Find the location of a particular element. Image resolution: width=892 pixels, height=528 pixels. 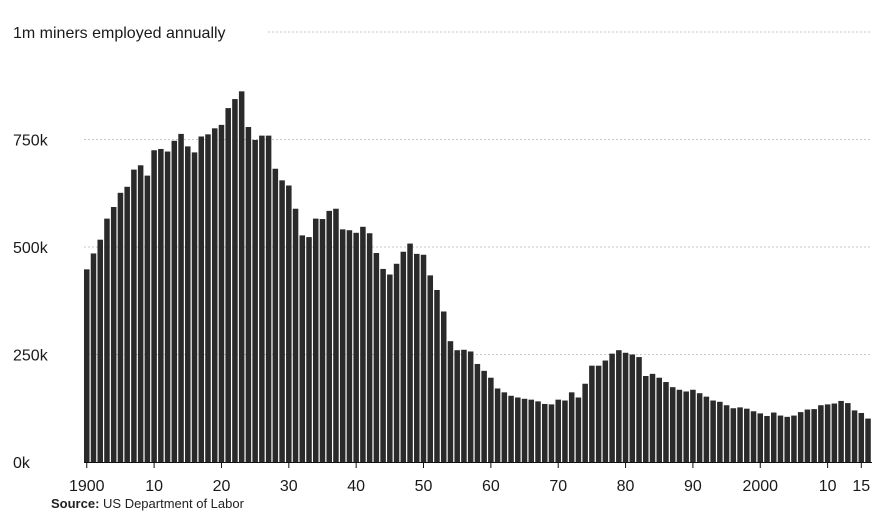

x-tick-label: 60 is located at coordinates (491, 486).